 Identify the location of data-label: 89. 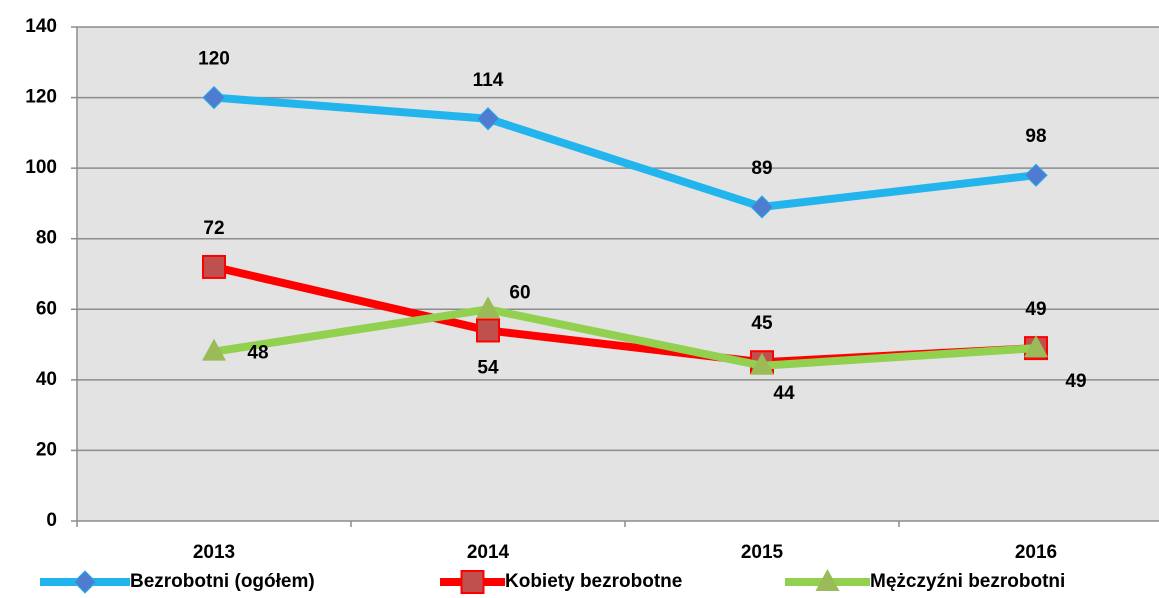
(761, 168).